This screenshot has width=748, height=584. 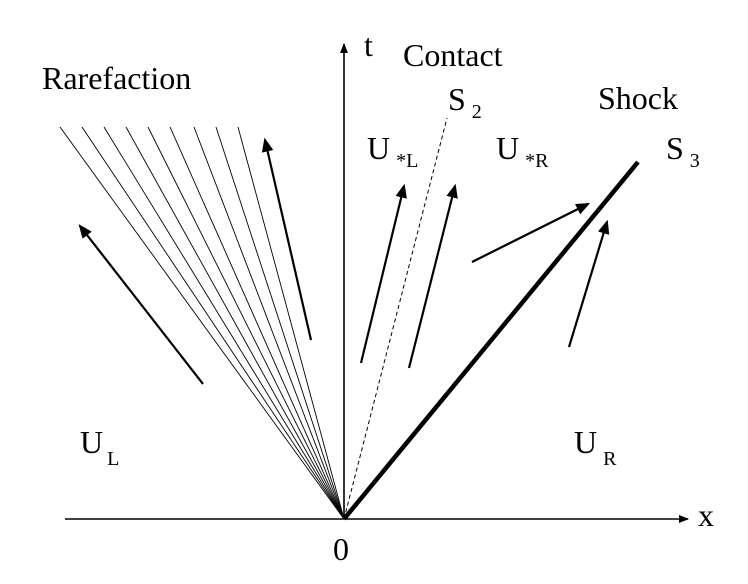 What do you see at coordinates (287, 239) in the screenshot?
I see `velocity-arrow-fan` at bounding box center [287, 239].